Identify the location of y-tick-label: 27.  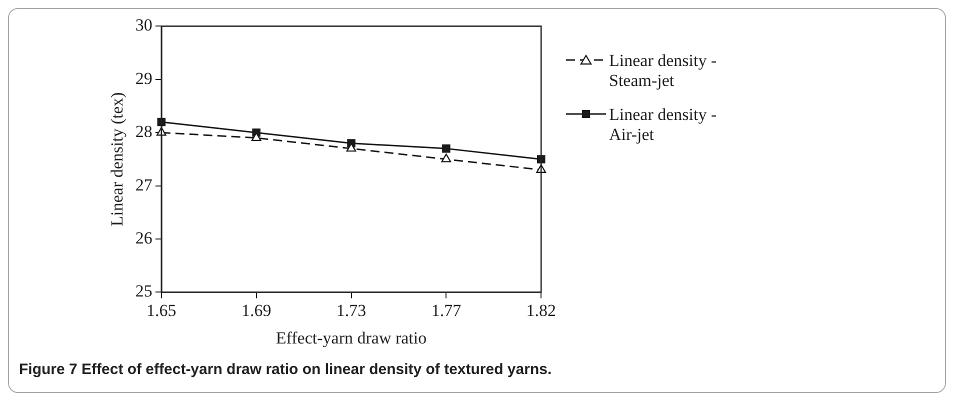
(144, 184).